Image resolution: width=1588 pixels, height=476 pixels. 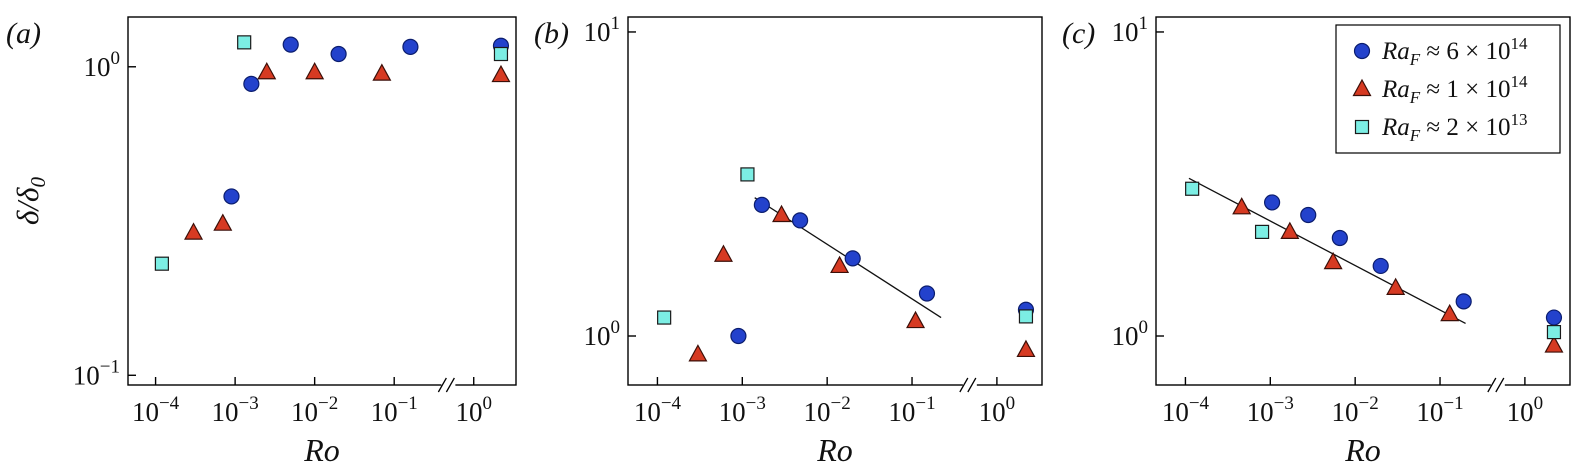 I want to click on y-axis-label: δ/δ0, so click(x=30, y=201).